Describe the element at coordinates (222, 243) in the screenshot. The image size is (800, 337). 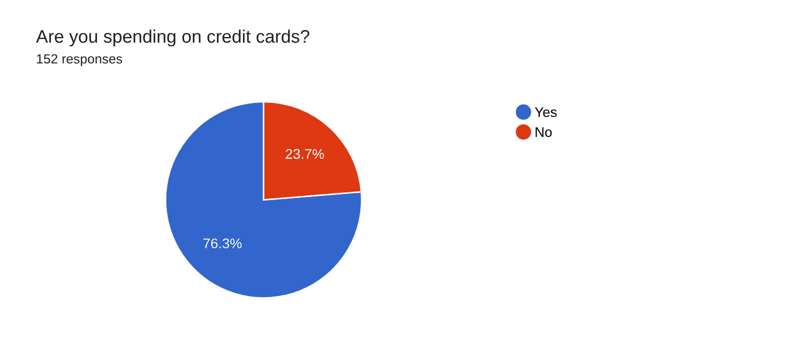
I see `data-label: 76.3%` at that location.